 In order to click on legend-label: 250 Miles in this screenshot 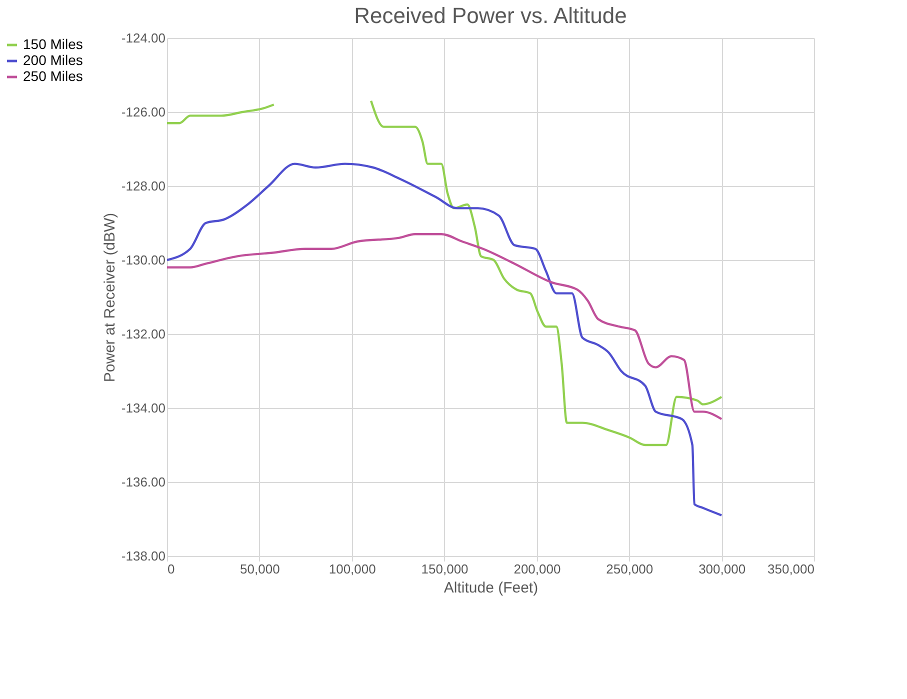, I will do `click(53, 76)`.